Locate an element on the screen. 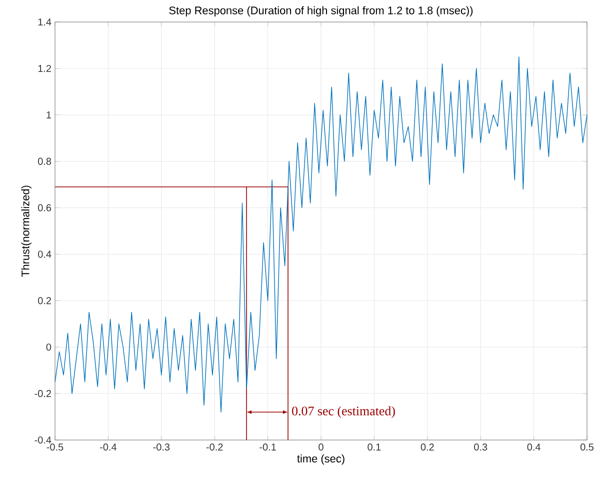 The image size is (597, 495). y-tick-label: 1.2 is located at coordinates (44, 68).